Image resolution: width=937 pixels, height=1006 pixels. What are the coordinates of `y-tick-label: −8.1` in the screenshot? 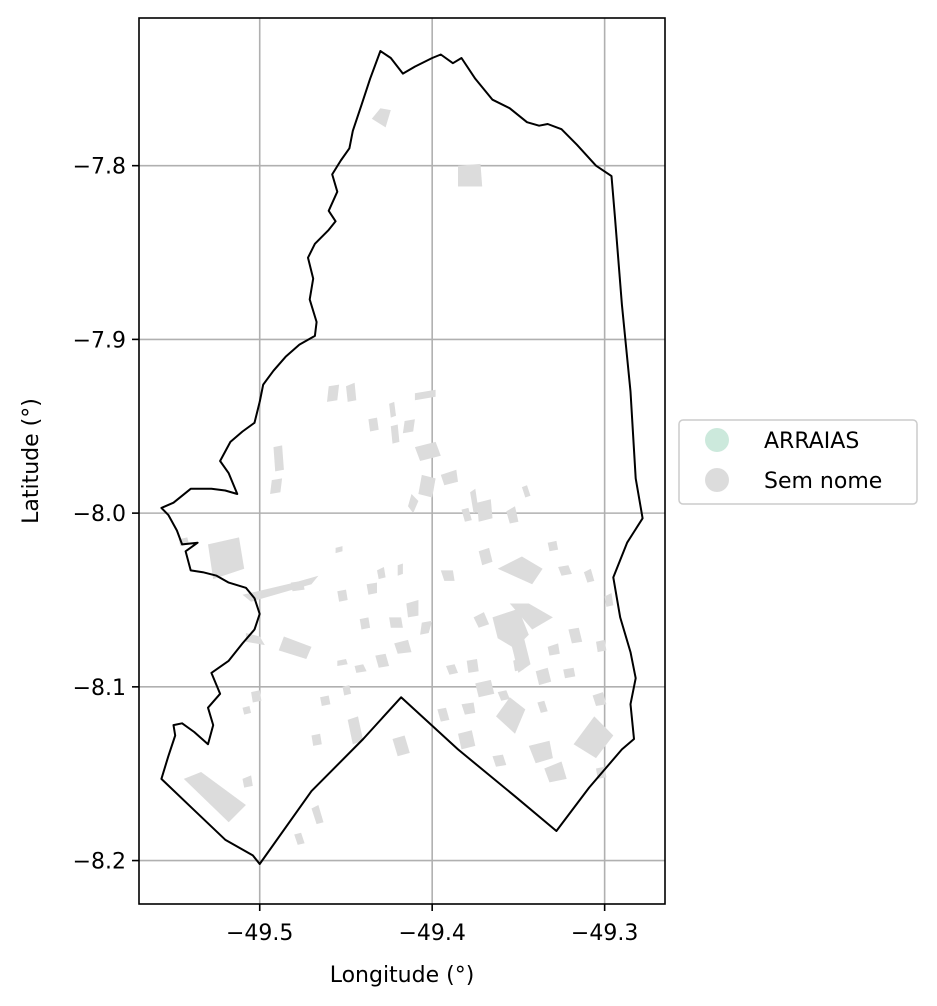 It's located at (99, 688).